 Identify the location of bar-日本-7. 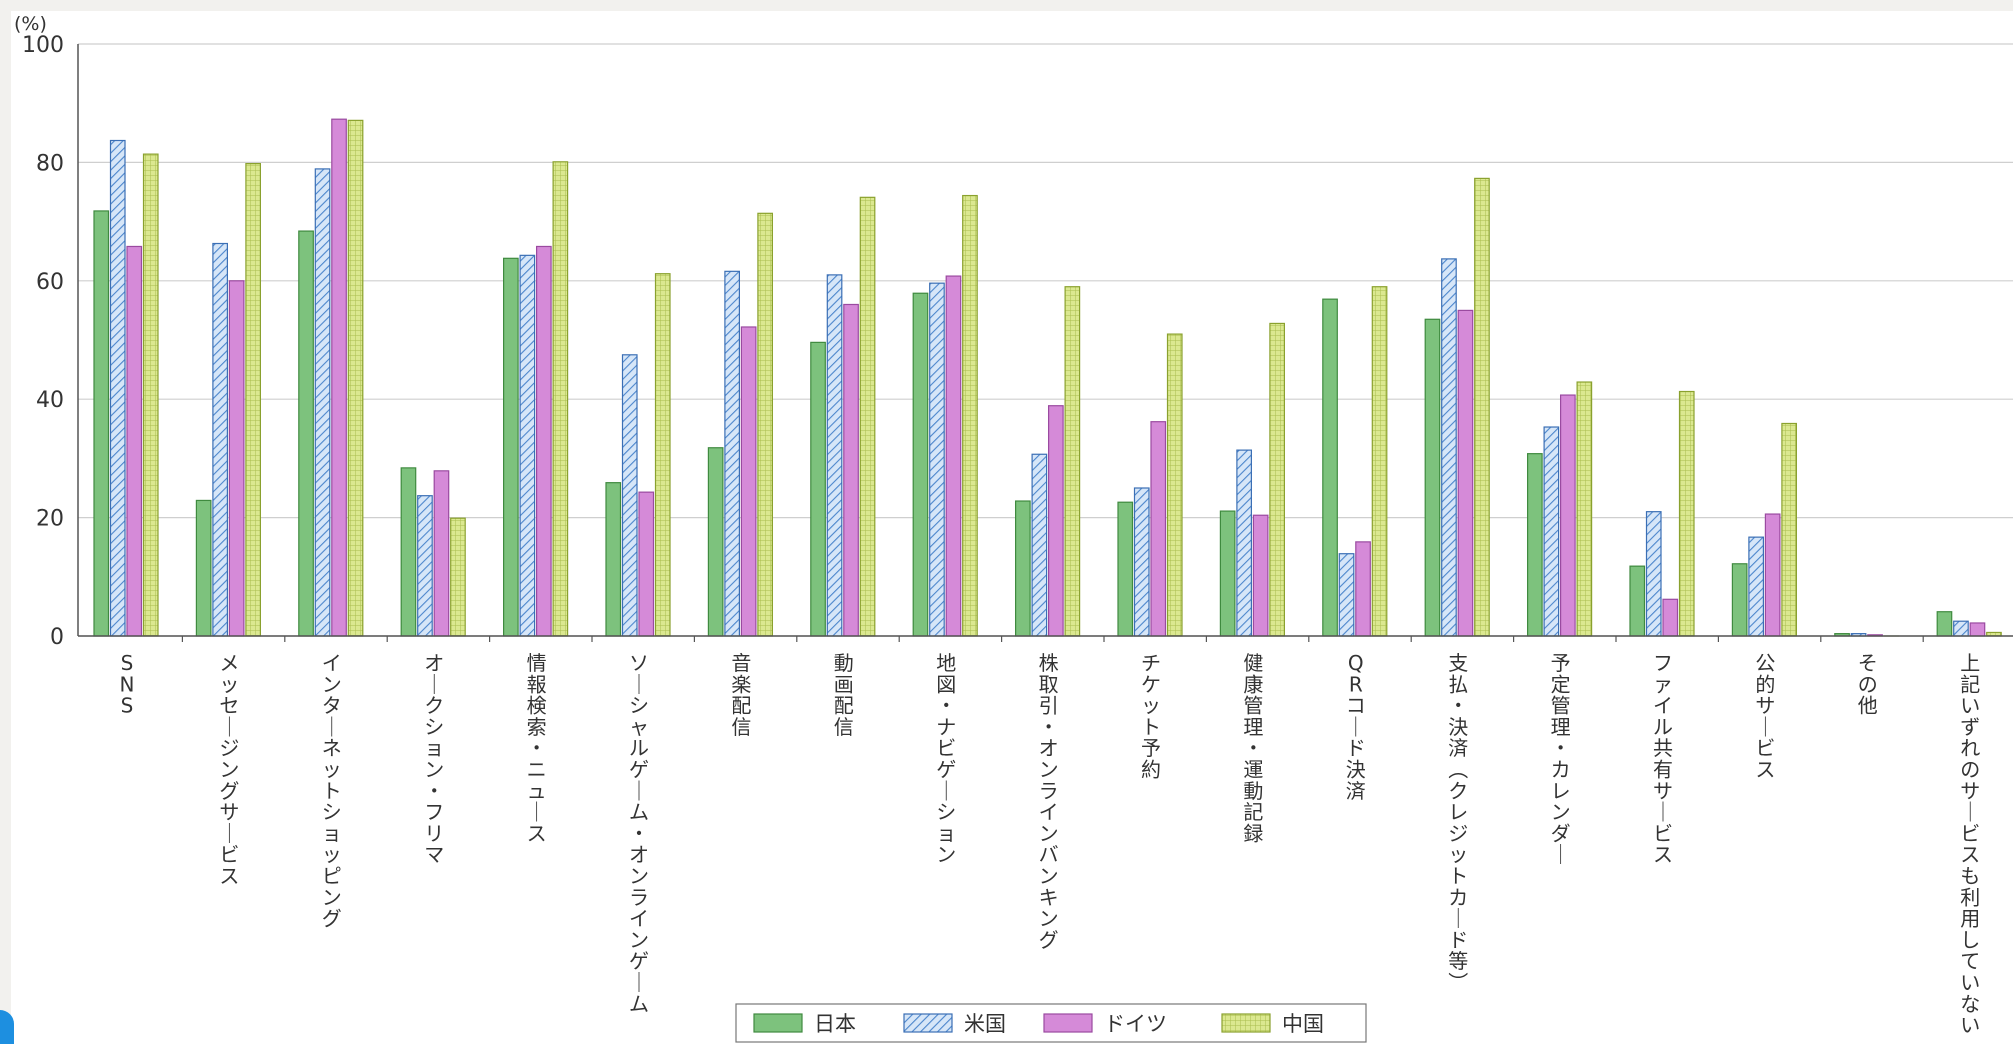
(818, 489).